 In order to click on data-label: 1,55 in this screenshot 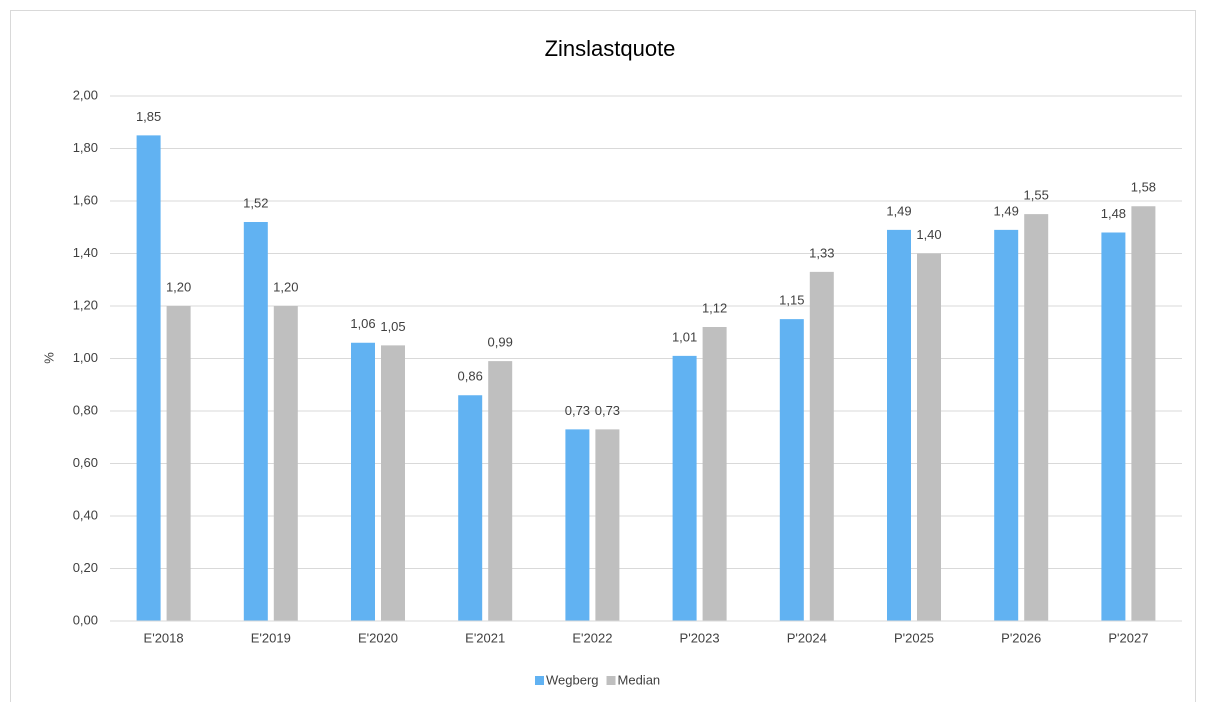, I will do `click(1036, 195)`.